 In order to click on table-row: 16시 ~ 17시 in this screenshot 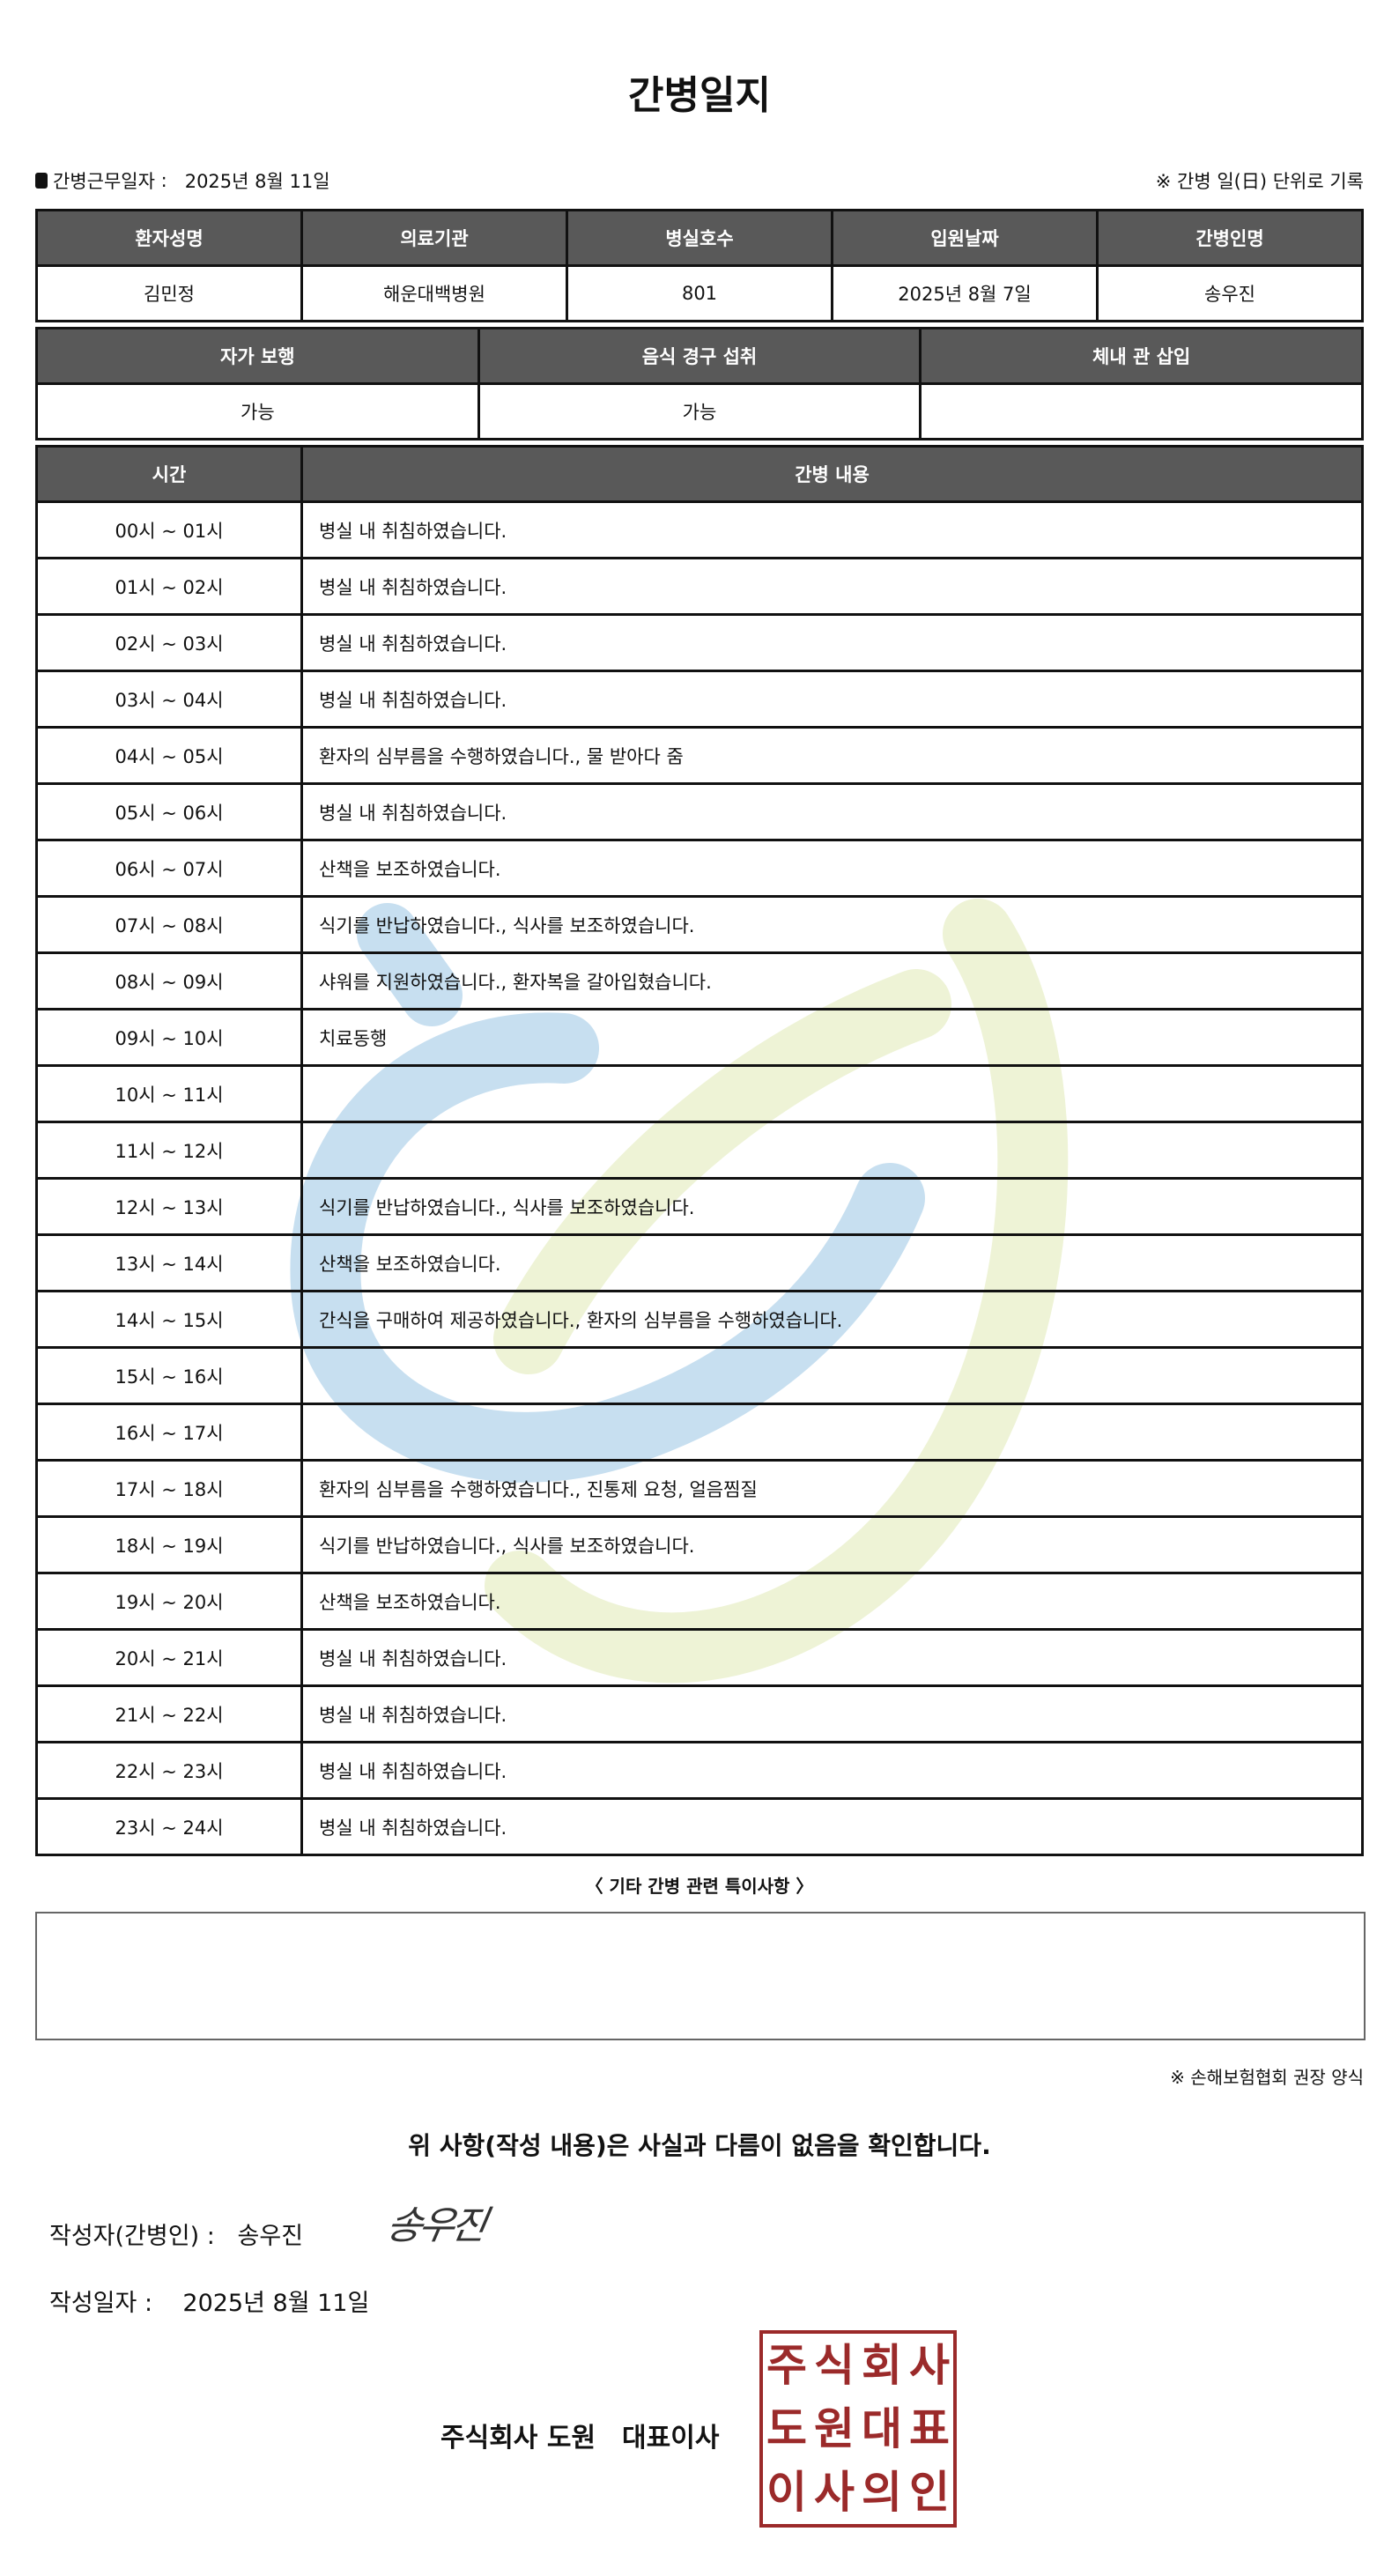, I will do `click(699, 1433)`.